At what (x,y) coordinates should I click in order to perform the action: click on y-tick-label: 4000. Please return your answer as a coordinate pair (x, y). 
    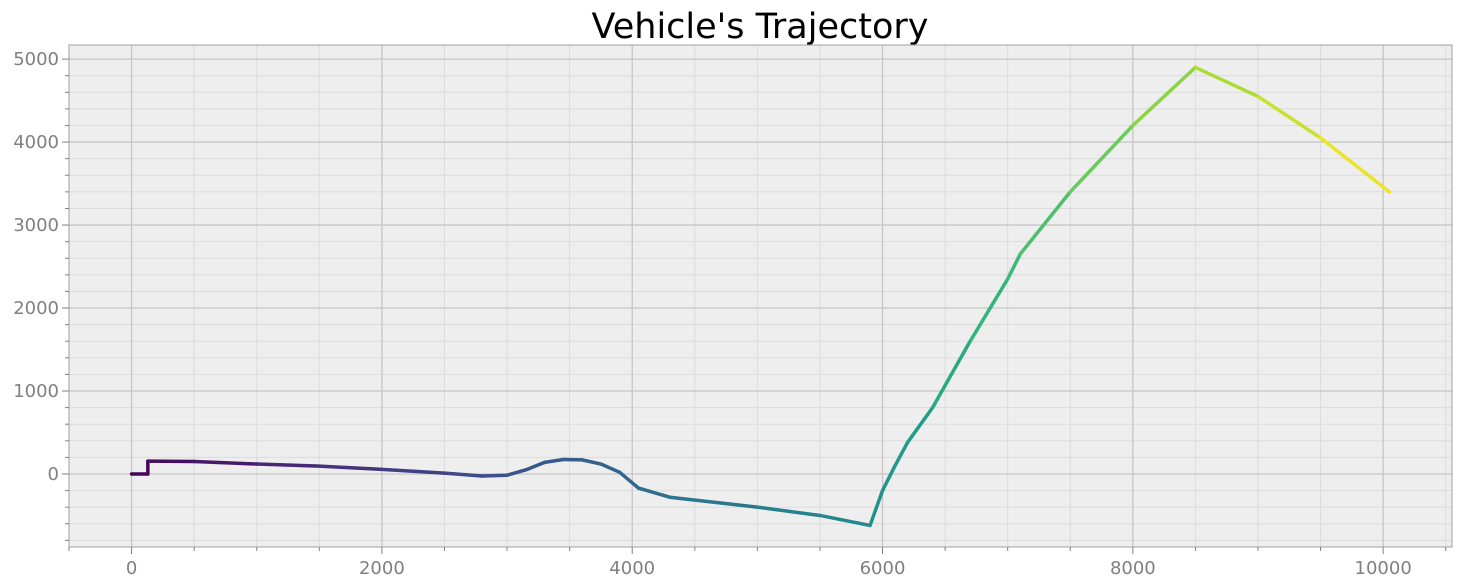
    Looking at the image, I should click on (36, 142).